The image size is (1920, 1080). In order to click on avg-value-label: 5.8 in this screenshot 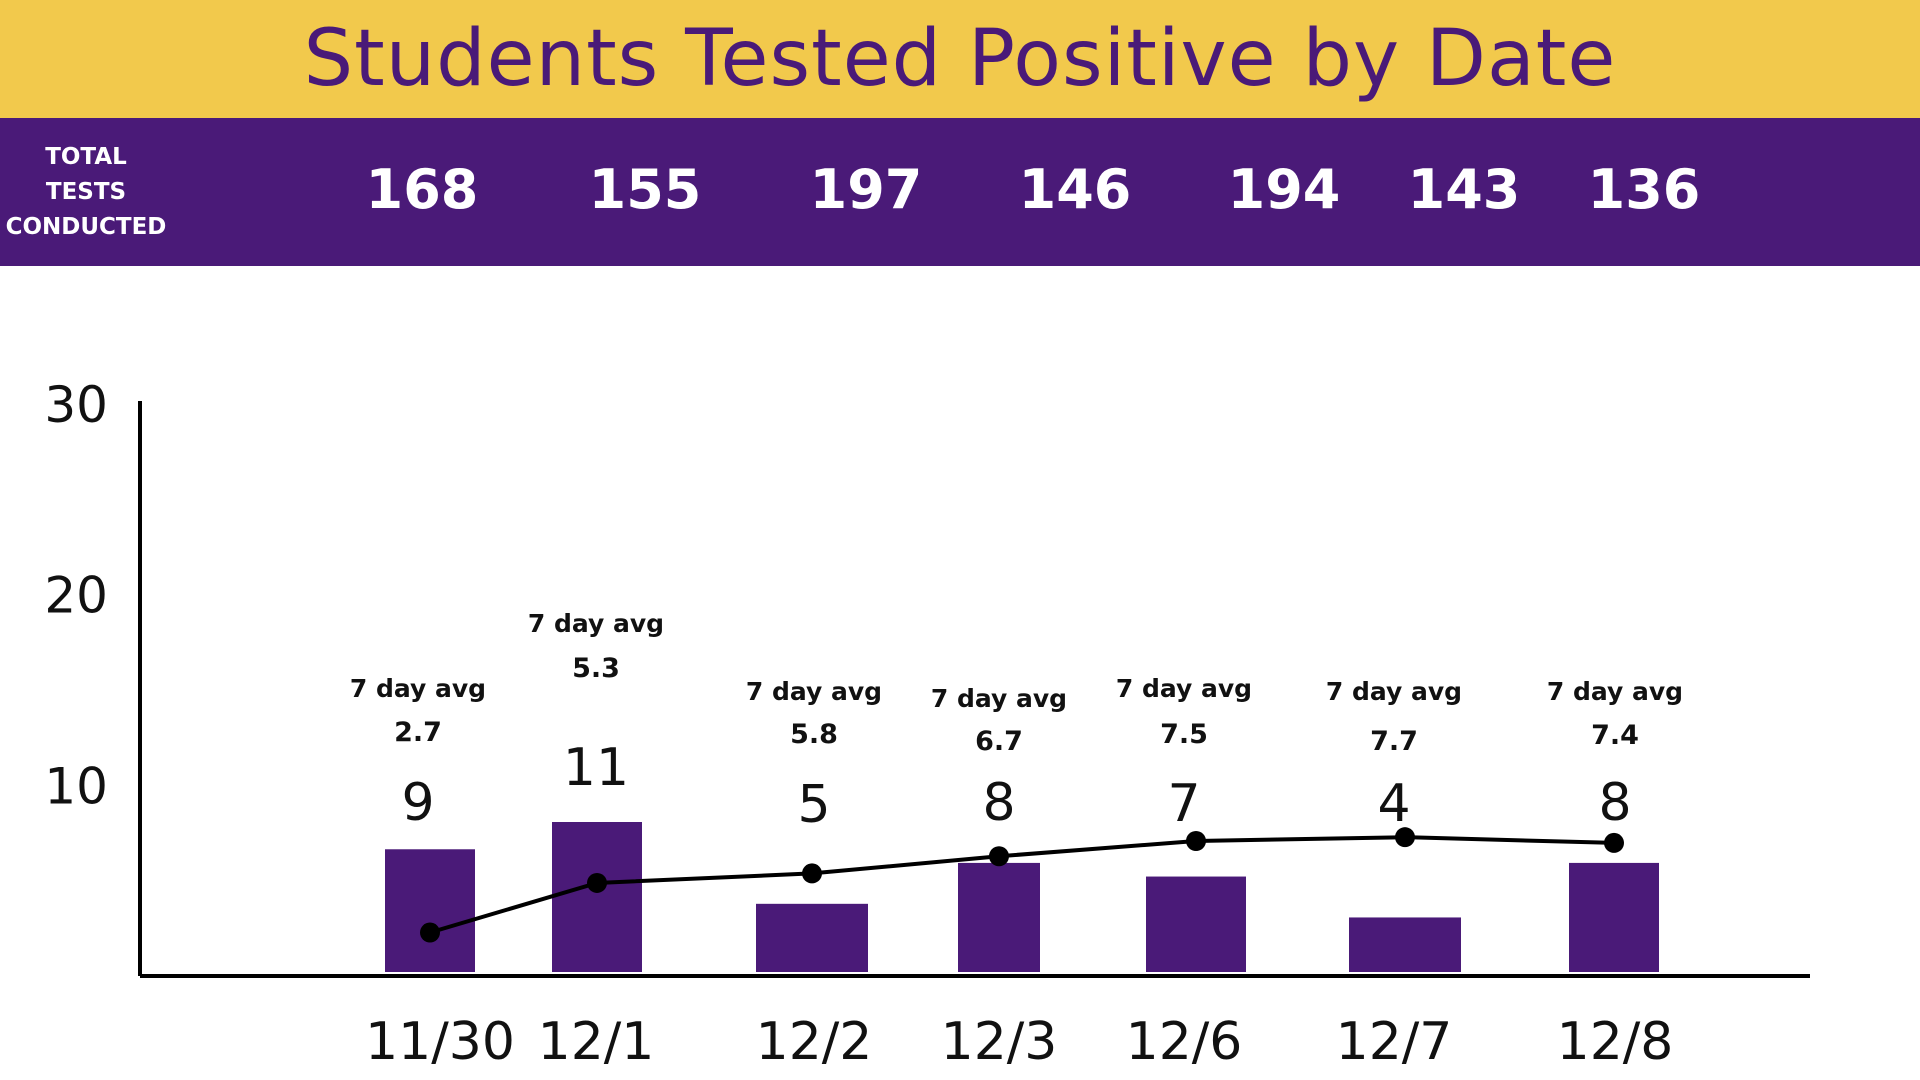, I will do `click(814, 734)`.